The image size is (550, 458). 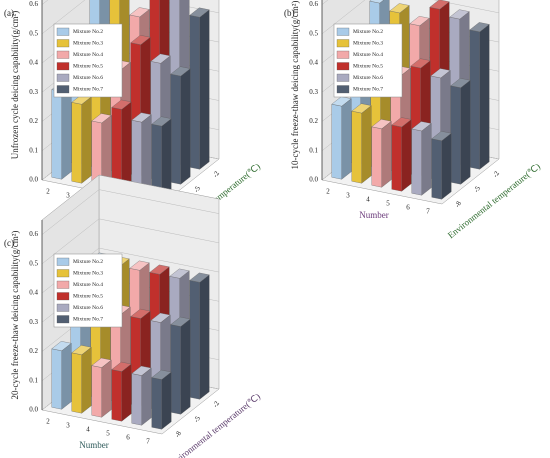 What do you see at coordinates (368, 55) in the screenshot?
I see `legend-label: Mixture No.4` at bounding box center [368, 55].